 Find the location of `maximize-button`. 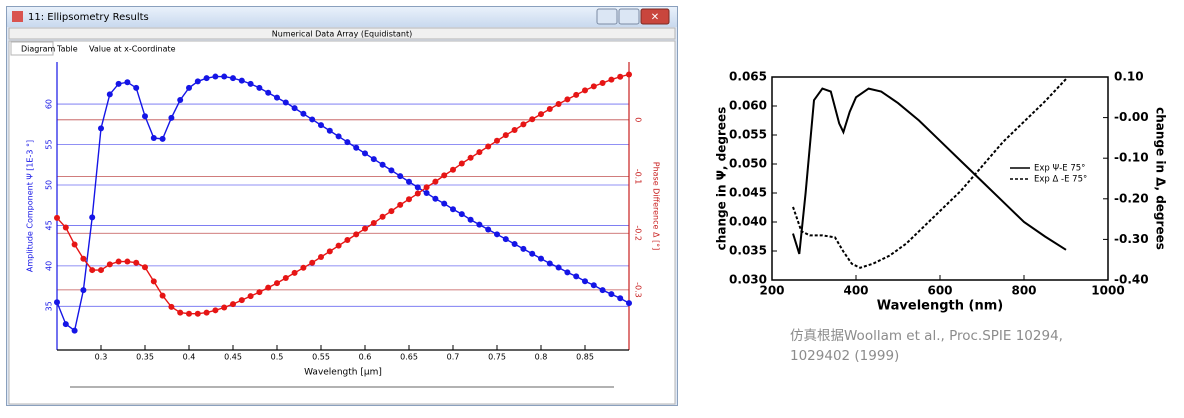

maximize-button is located at coordinates (629, 16).